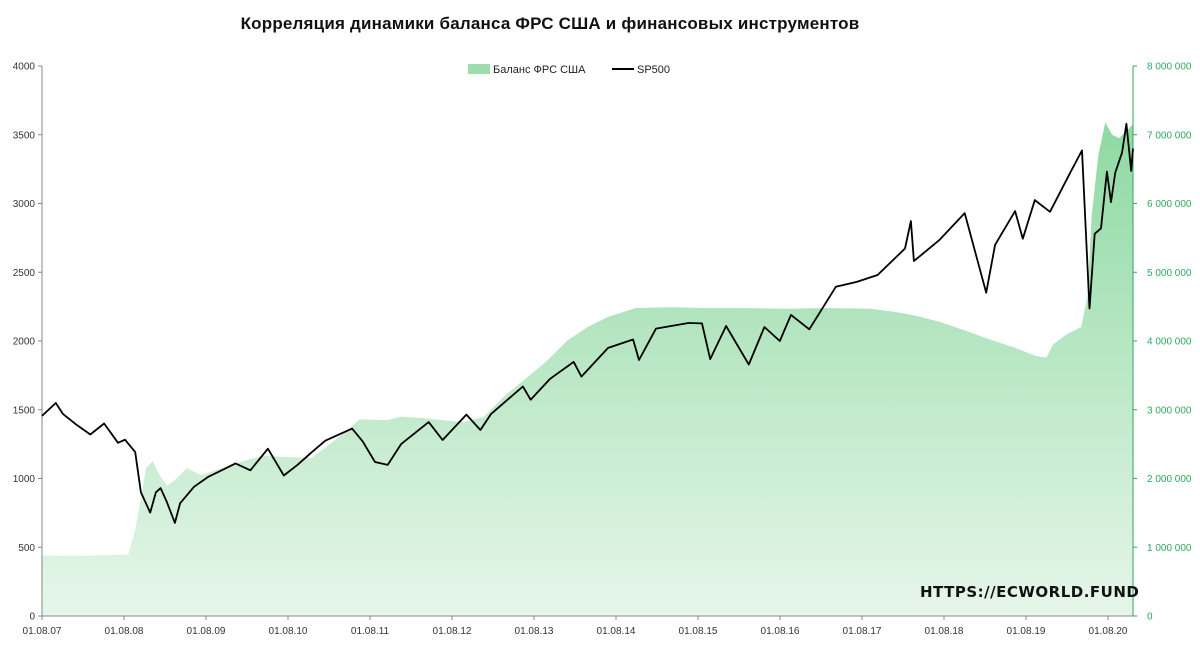  Describe the element at coordinates (24, 410) in the screenshot. I see `y-left-tick-label: 1500` at that location.